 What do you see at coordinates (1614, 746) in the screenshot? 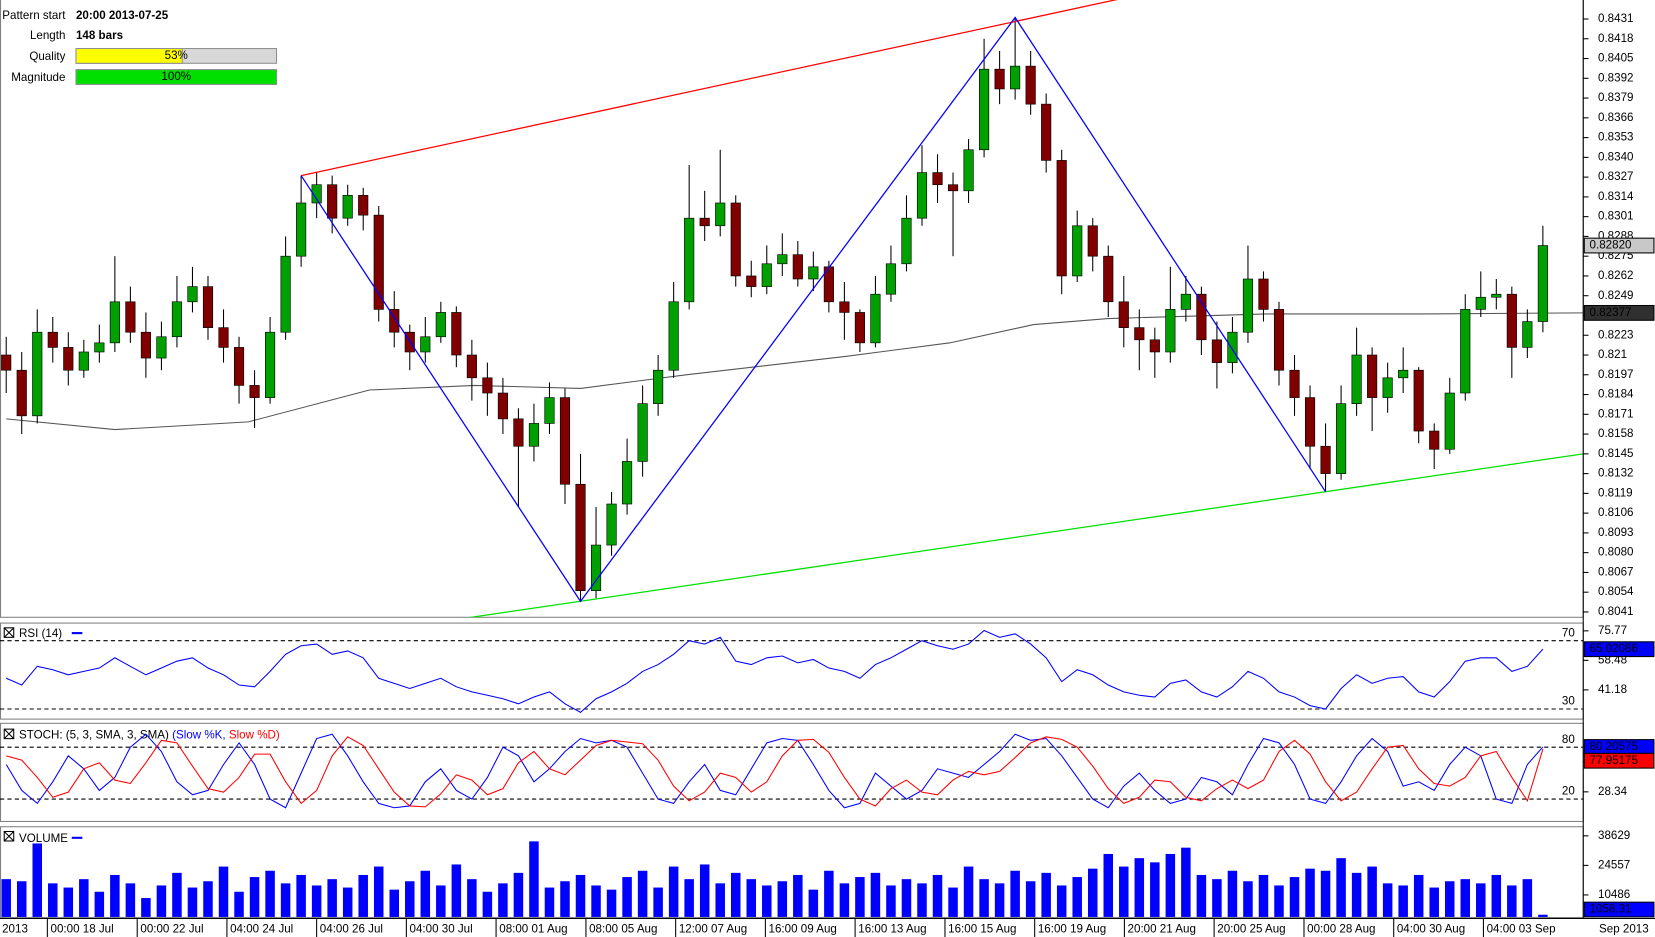
I see `indicator-value-box-label: 80.20575` at bounding box center [1614, 746].